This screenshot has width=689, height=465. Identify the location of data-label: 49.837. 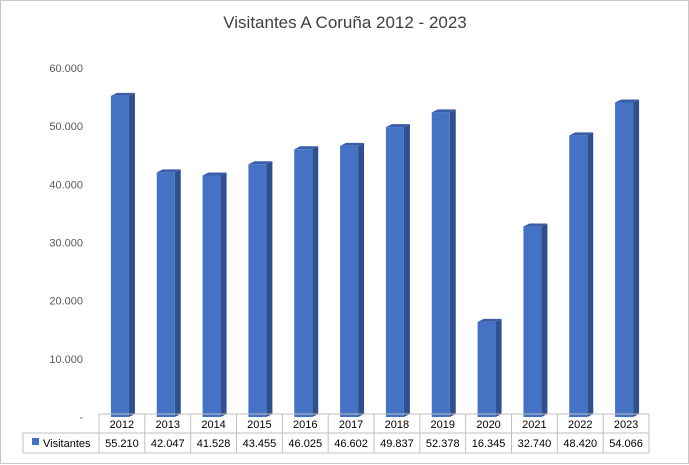
(397, 444).